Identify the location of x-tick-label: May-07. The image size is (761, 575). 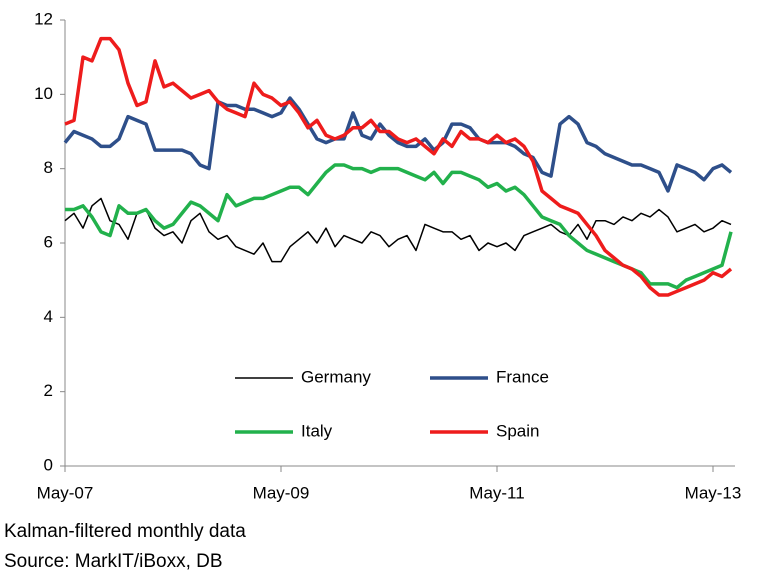
(65, 492).